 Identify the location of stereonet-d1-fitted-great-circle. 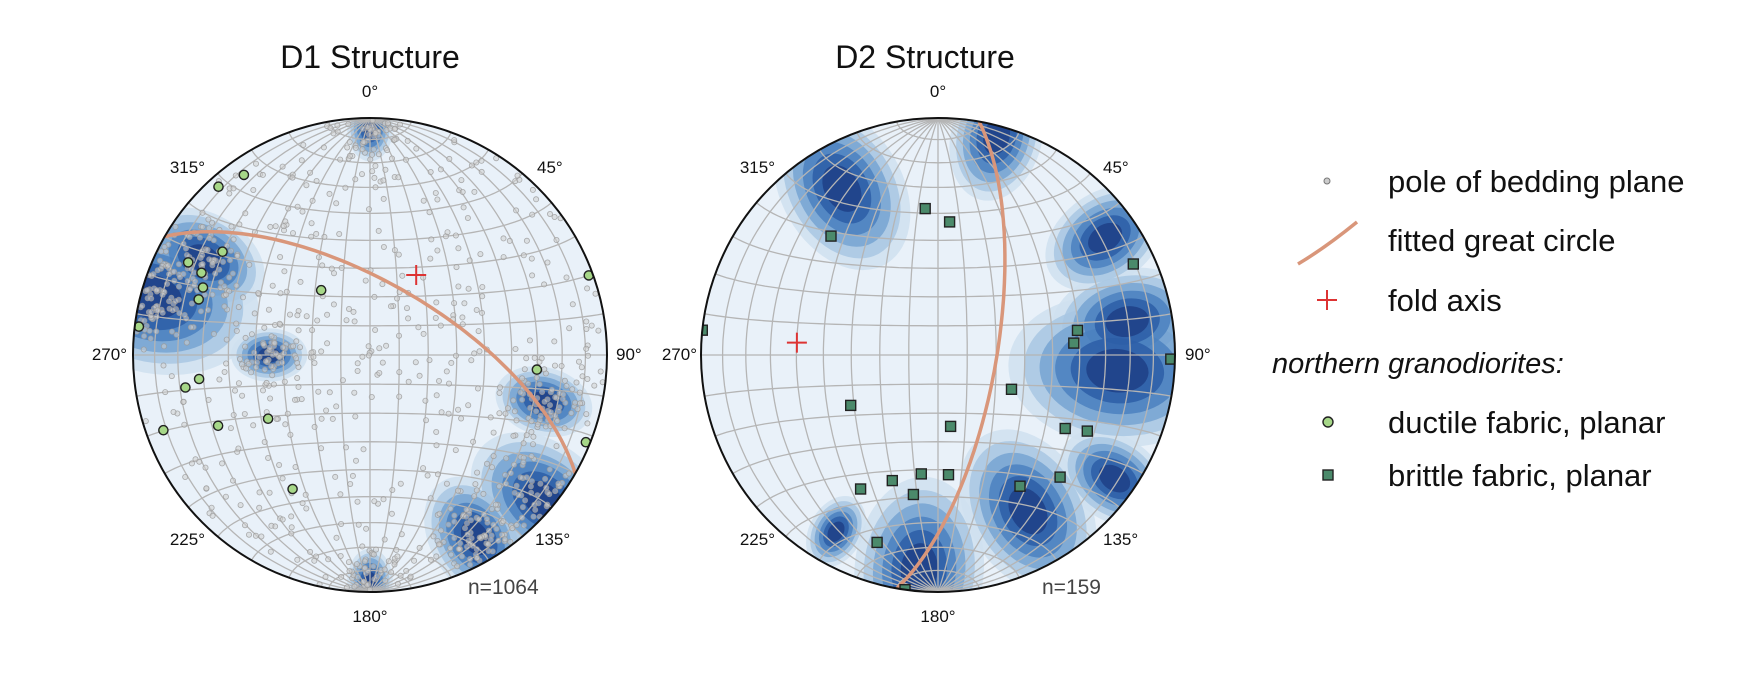
(370, 352).